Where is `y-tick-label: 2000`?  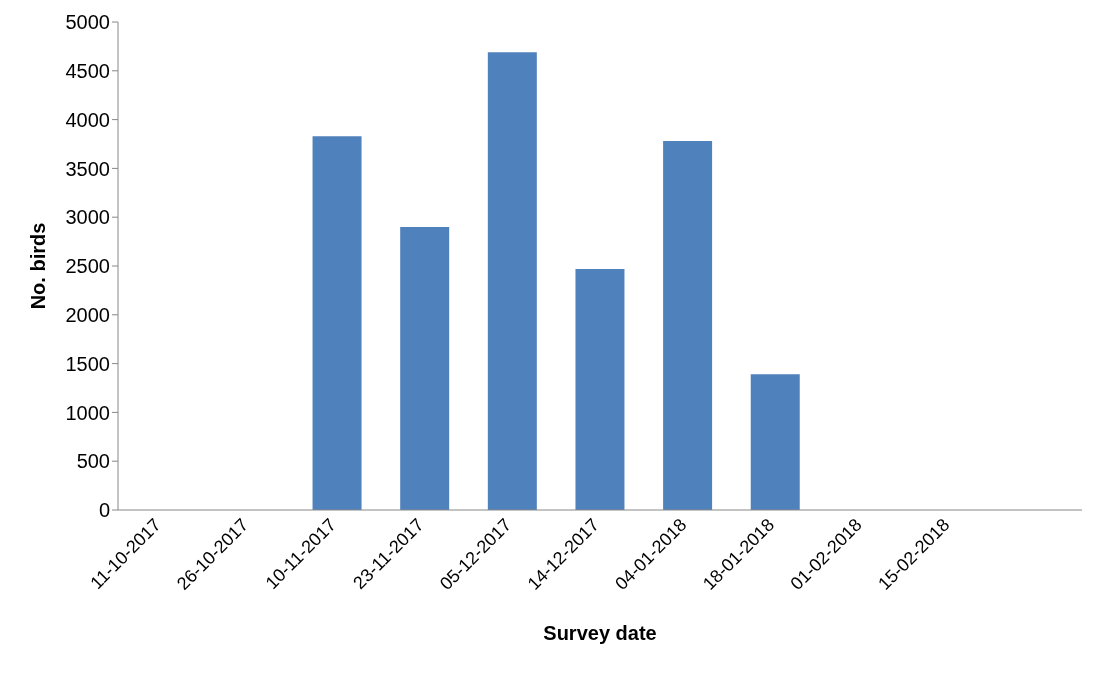
y-tick-label: 2000 is located at coordinates (87, 314).